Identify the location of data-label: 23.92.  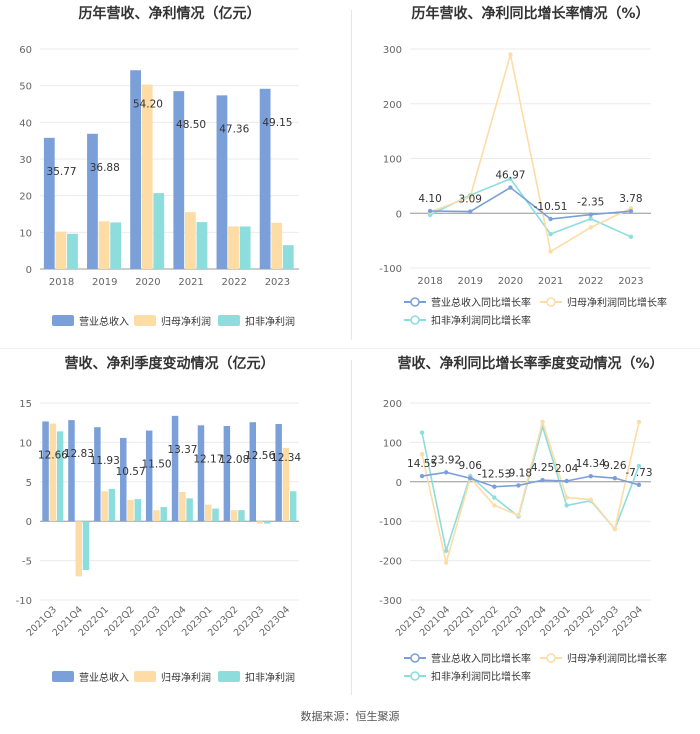
(446, 460).